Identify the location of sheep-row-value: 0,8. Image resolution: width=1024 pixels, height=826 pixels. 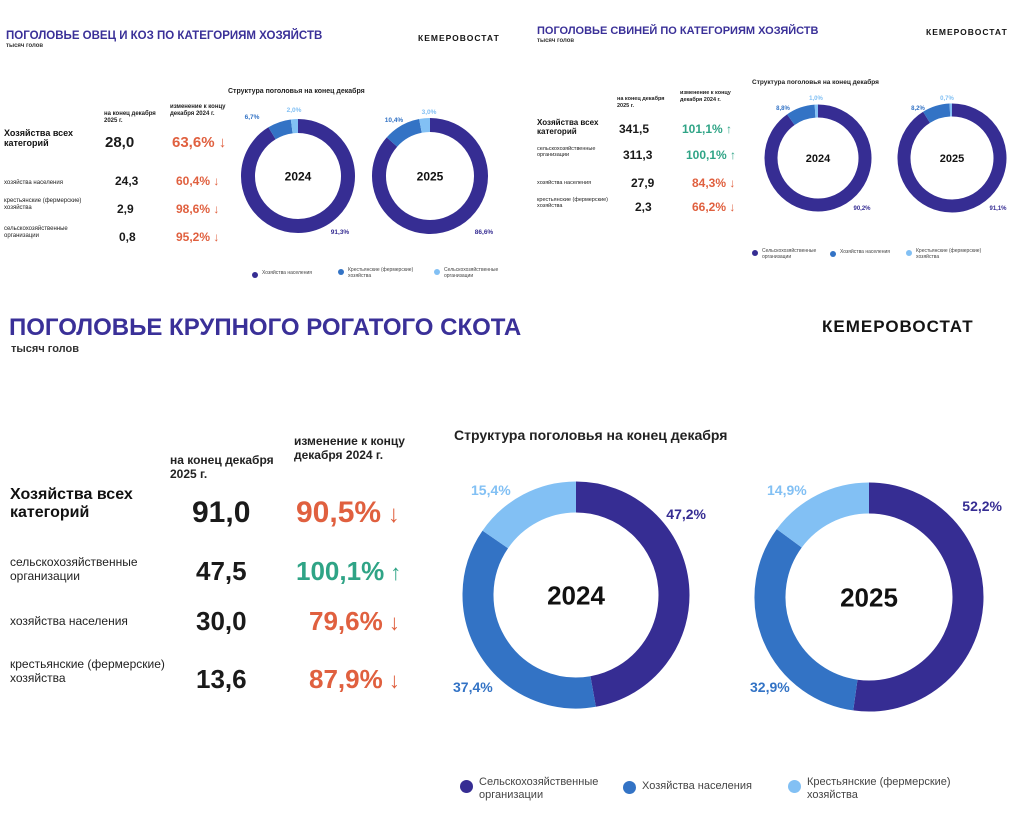
(127, 237).